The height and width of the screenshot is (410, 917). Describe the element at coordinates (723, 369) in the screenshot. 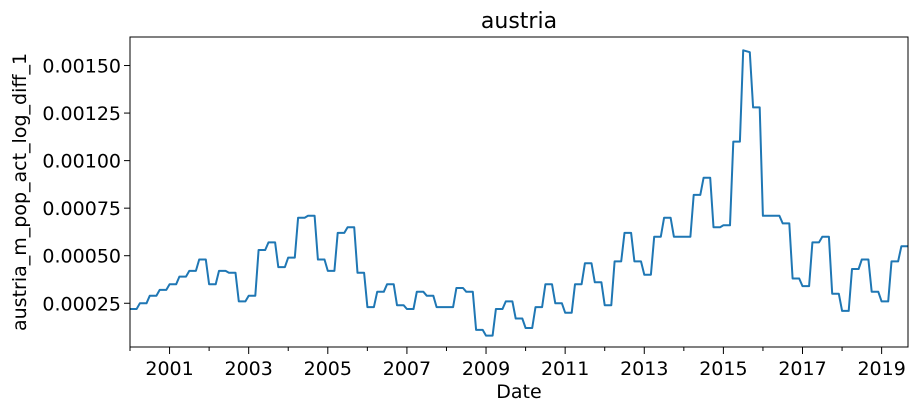

I see `x-tick-label: 2015` at that location.